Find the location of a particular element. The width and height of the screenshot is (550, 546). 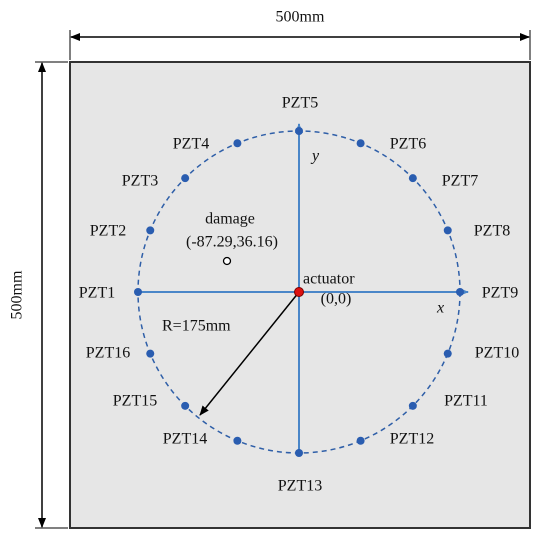

actuator-label: actuator is located at coordinates (329, 279).